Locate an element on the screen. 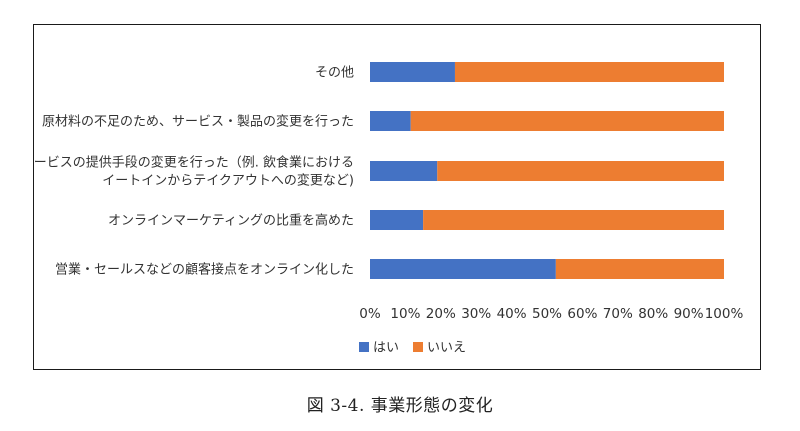 The height and width of the screenshot is (431, 800). category-label-2-line-1: イートインからテイクアウトへの変更など) is located at coordinates (228, 181).